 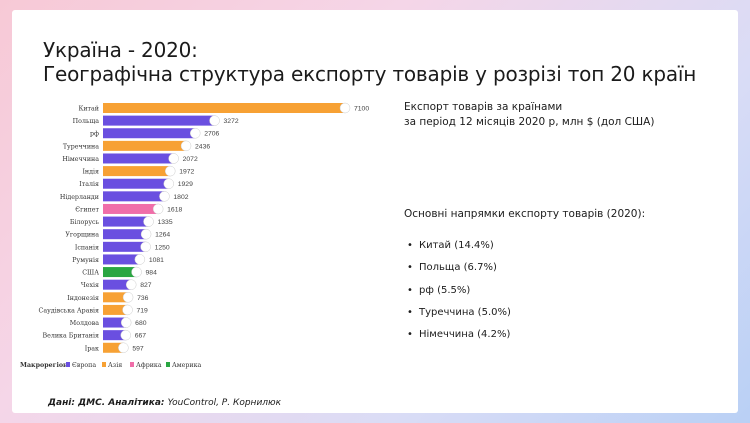 What do you see at coordinates (80, 159) in the screenshot?
I see `category-label: Німеччина` at bounding box center [80, 159].